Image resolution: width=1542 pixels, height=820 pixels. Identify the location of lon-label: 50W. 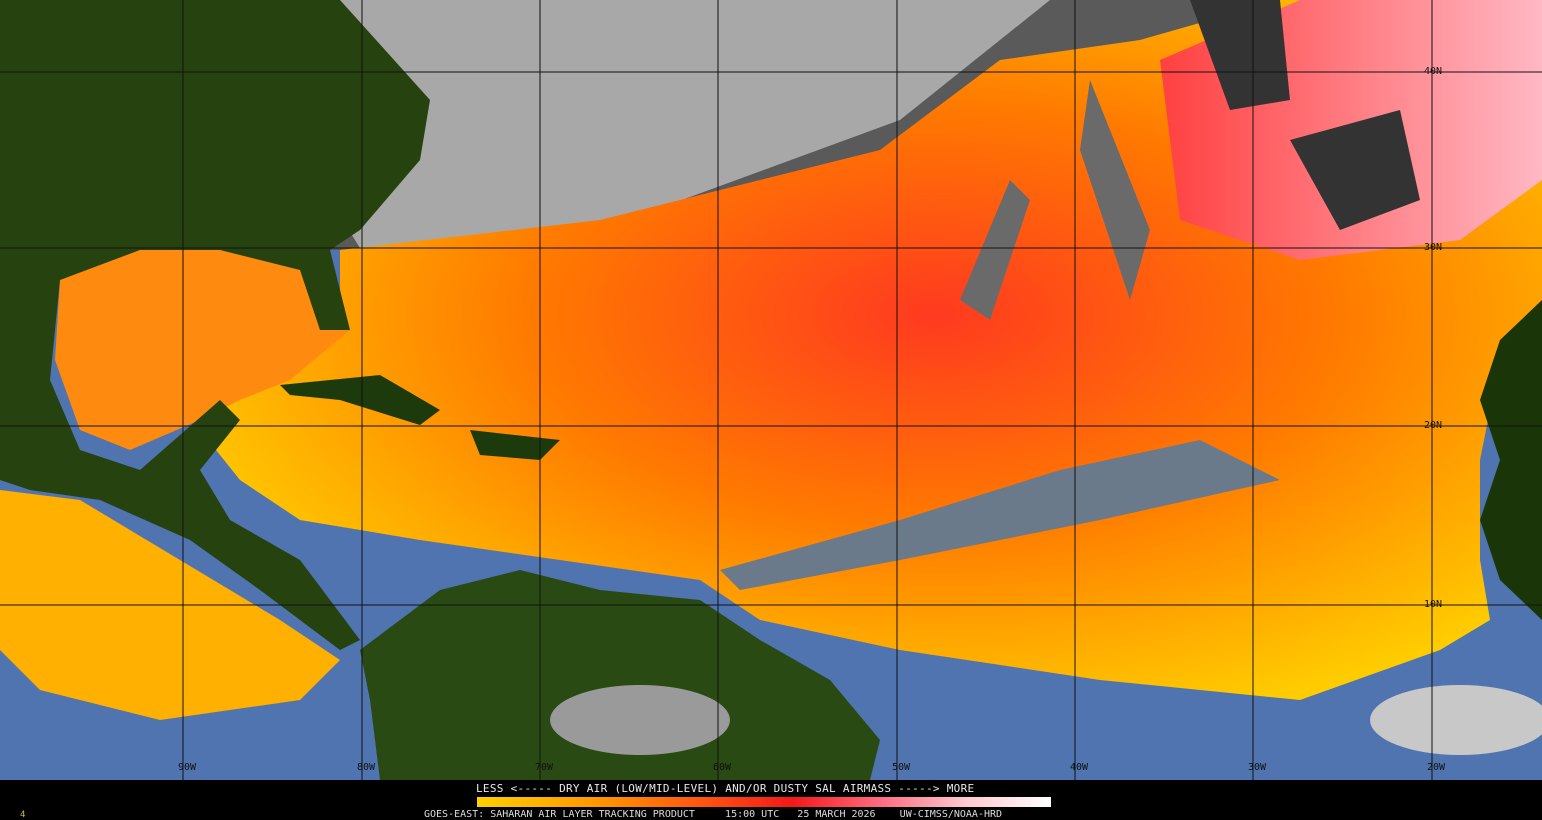
(901, 767).